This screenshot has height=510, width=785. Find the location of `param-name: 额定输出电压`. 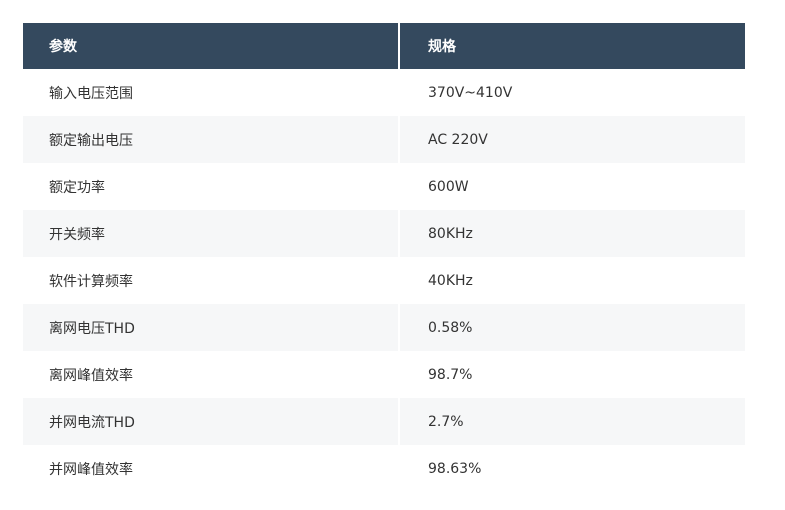

param-name: 额定输出电压 is located at coordinates (211, 139).